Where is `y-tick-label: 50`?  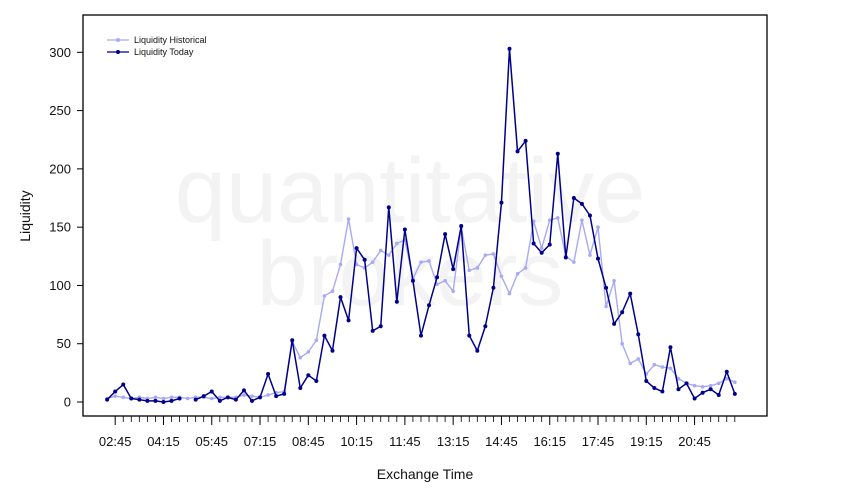 y-tick-label: 50 is located at coordinates (64, 343).